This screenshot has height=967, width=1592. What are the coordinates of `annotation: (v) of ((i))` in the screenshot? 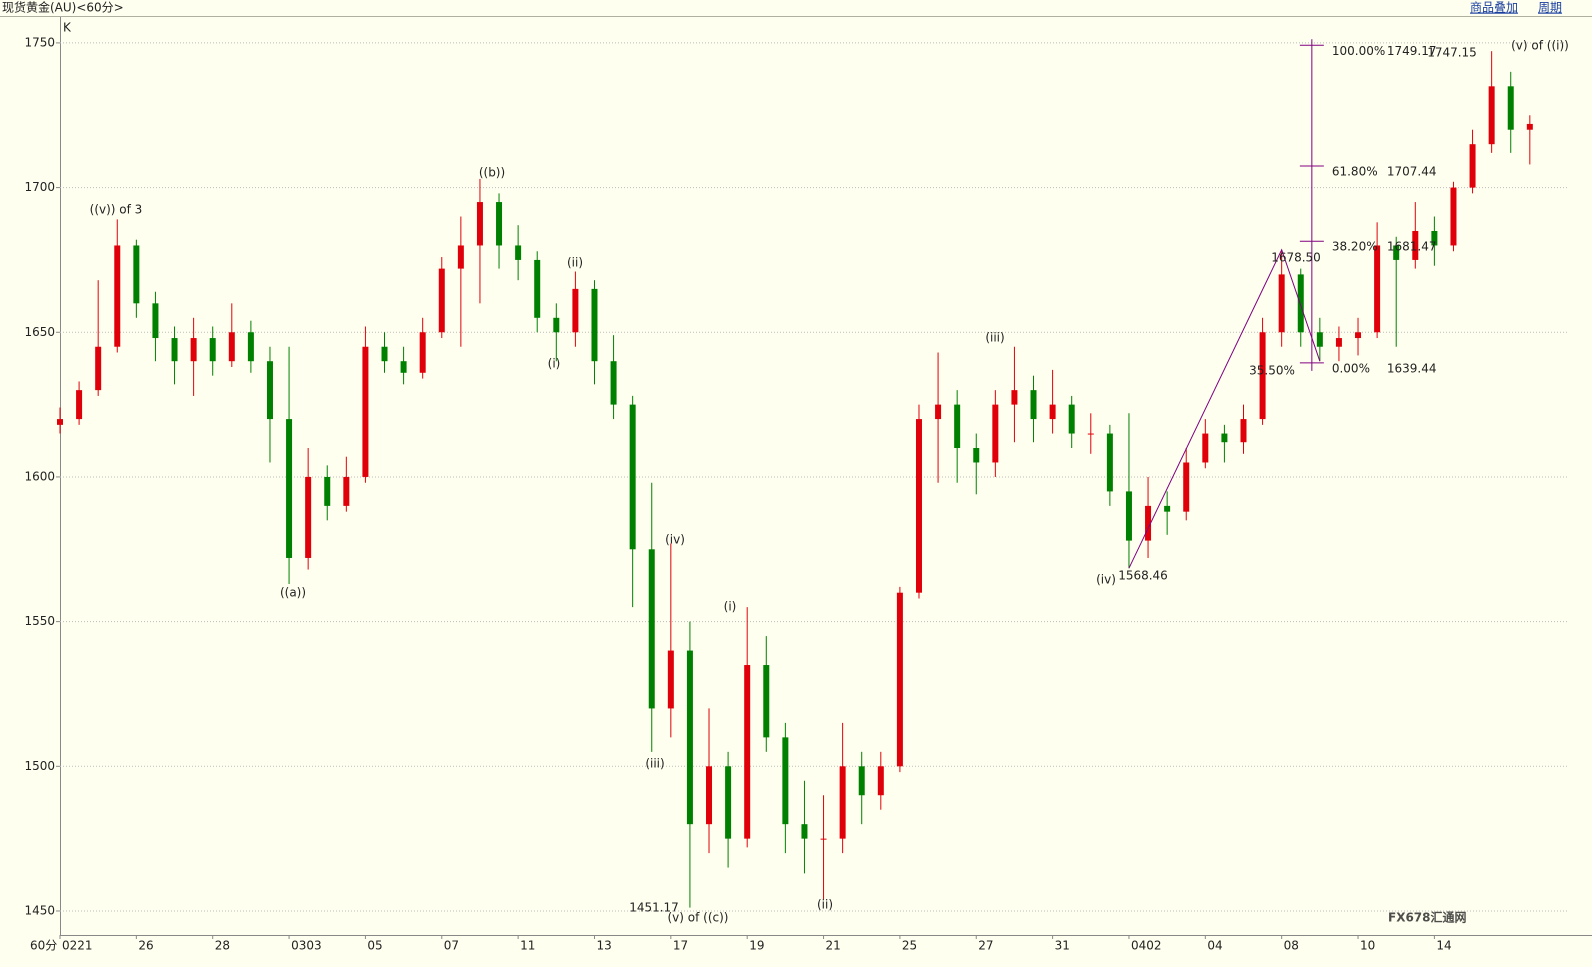 It's located at (1540, 46).